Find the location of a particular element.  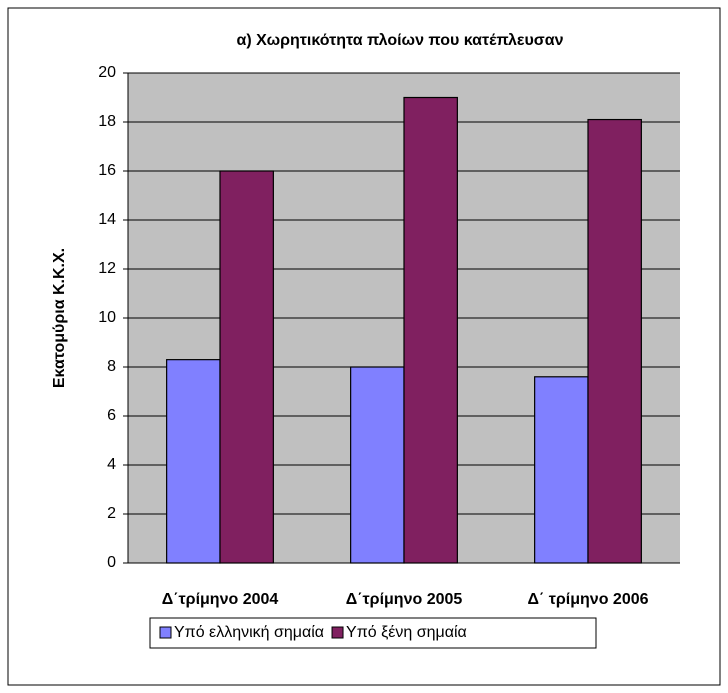

x-tick-label: Δ΄ τρίμηνο 2006 is located at coordinates (587, 599).